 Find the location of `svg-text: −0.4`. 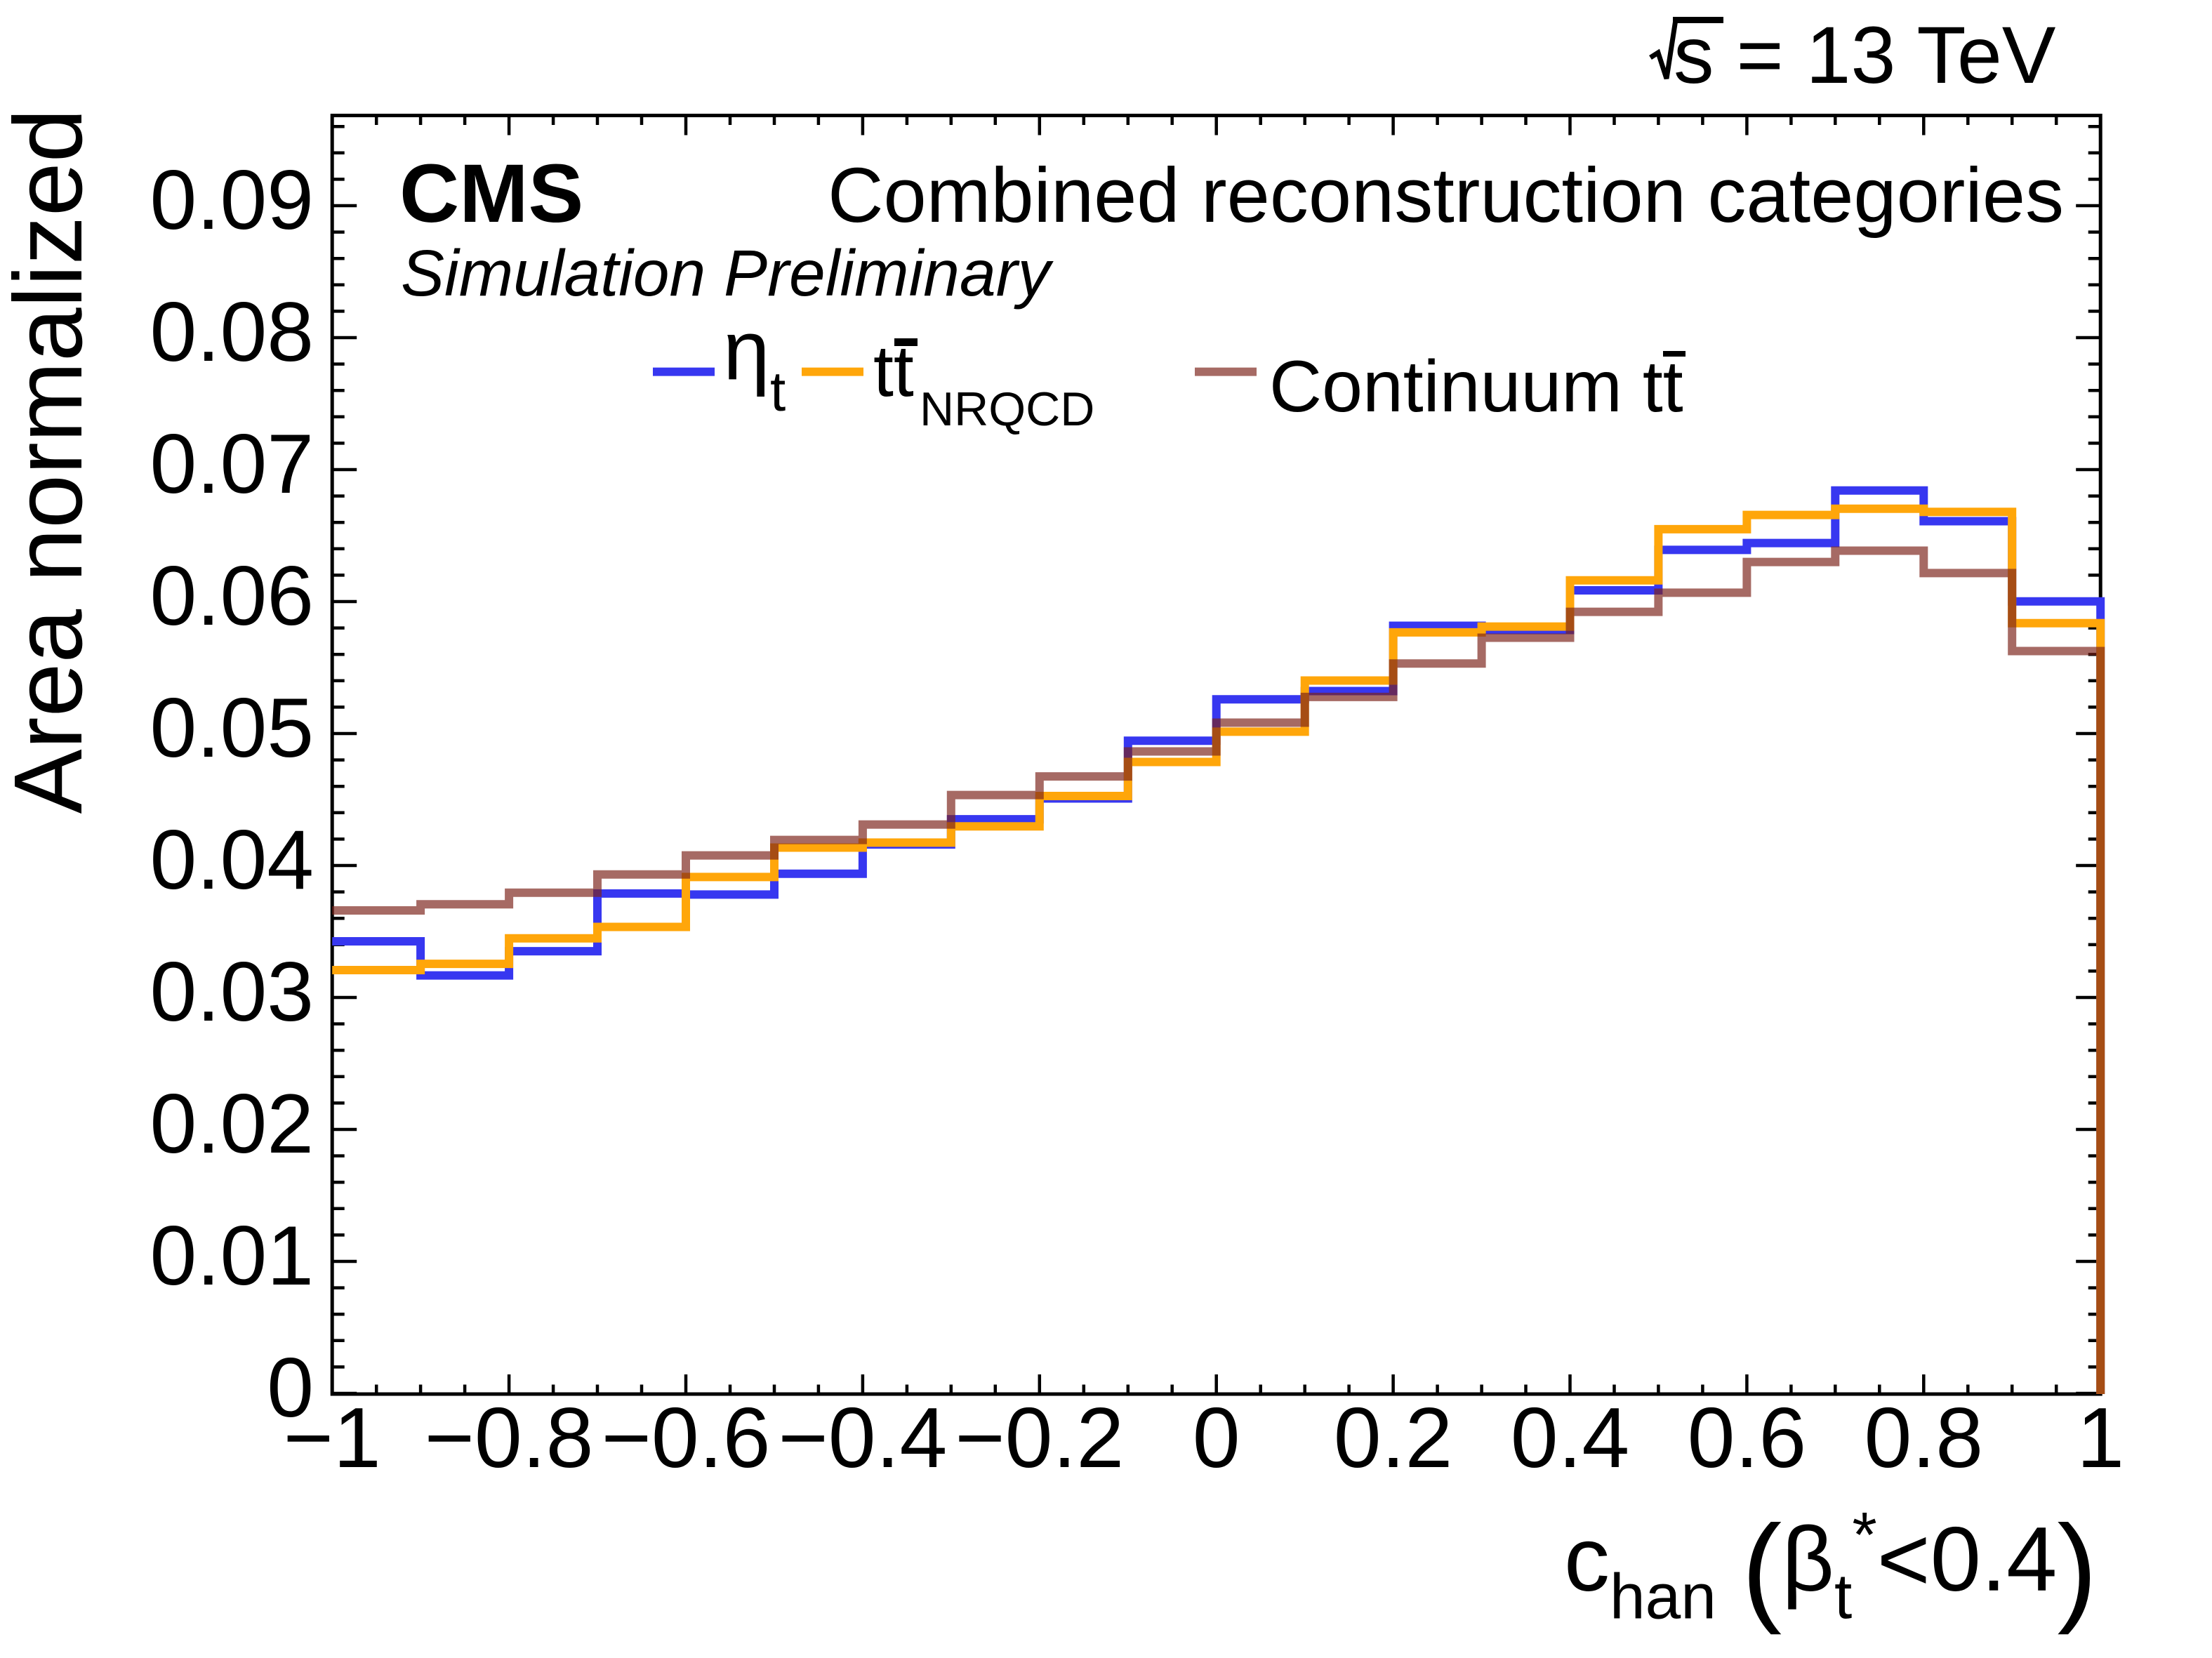

svg-text: −0.4 is located at coordinates (862, 1437).